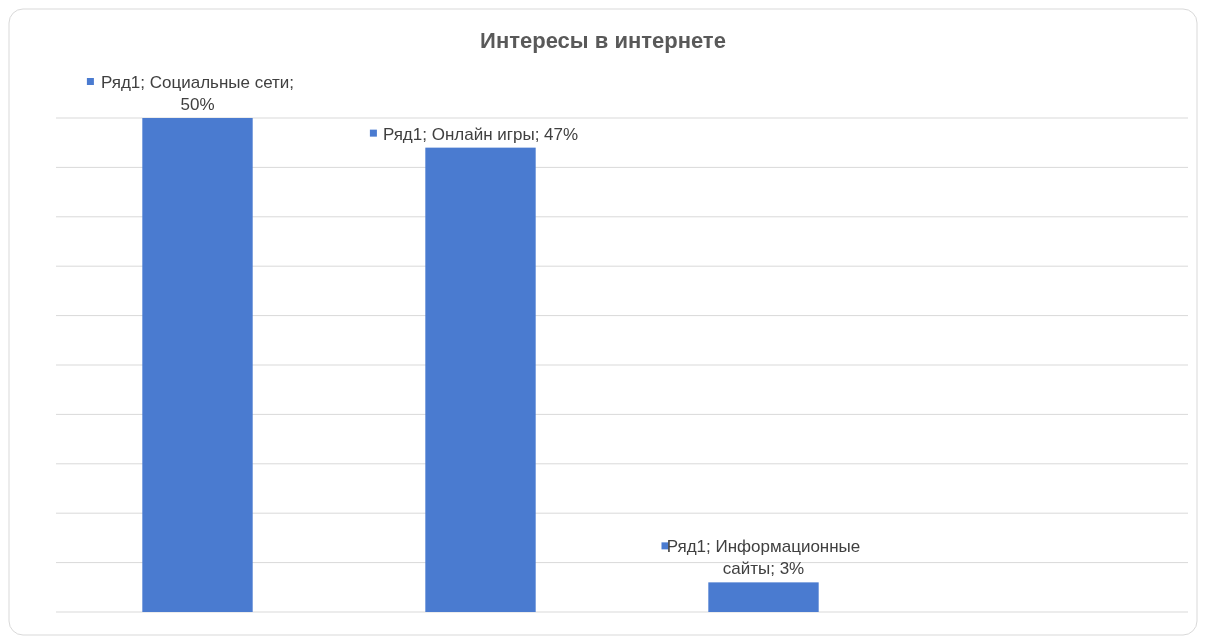  I want to click on chart-title: Интересы в интернете, so click(603, 40).